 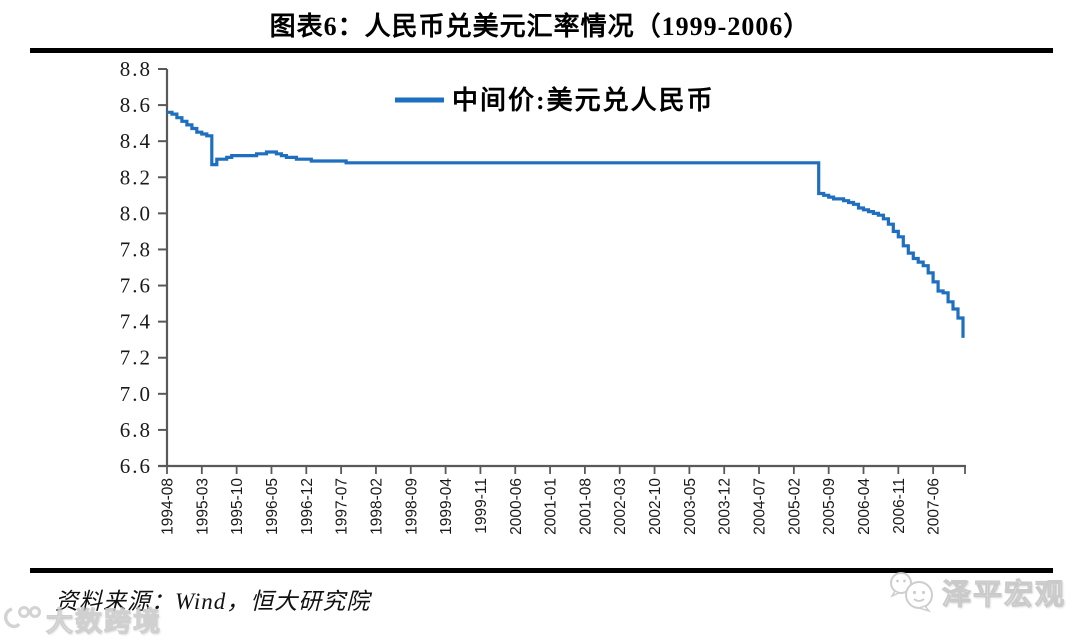 I want to click on y-tick-label: 8.4, so click(x=136, y=141).